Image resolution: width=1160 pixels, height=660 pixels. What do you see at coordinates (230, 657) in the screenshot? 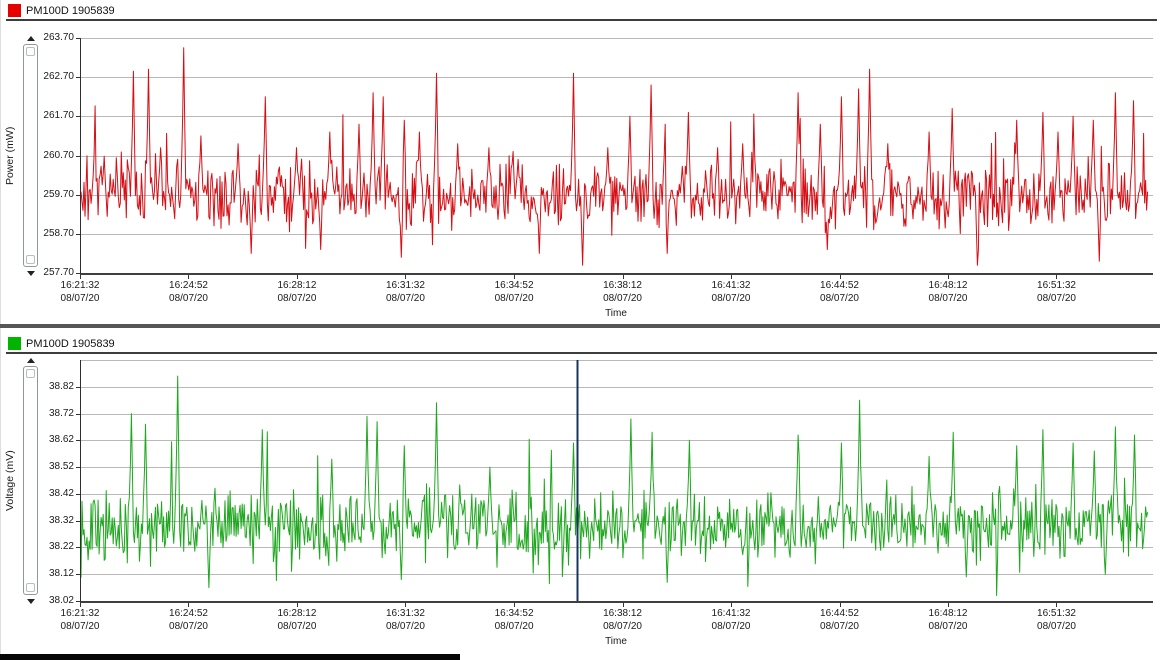
I see `bottom-edge-bar` at bounding box center [230, 657].